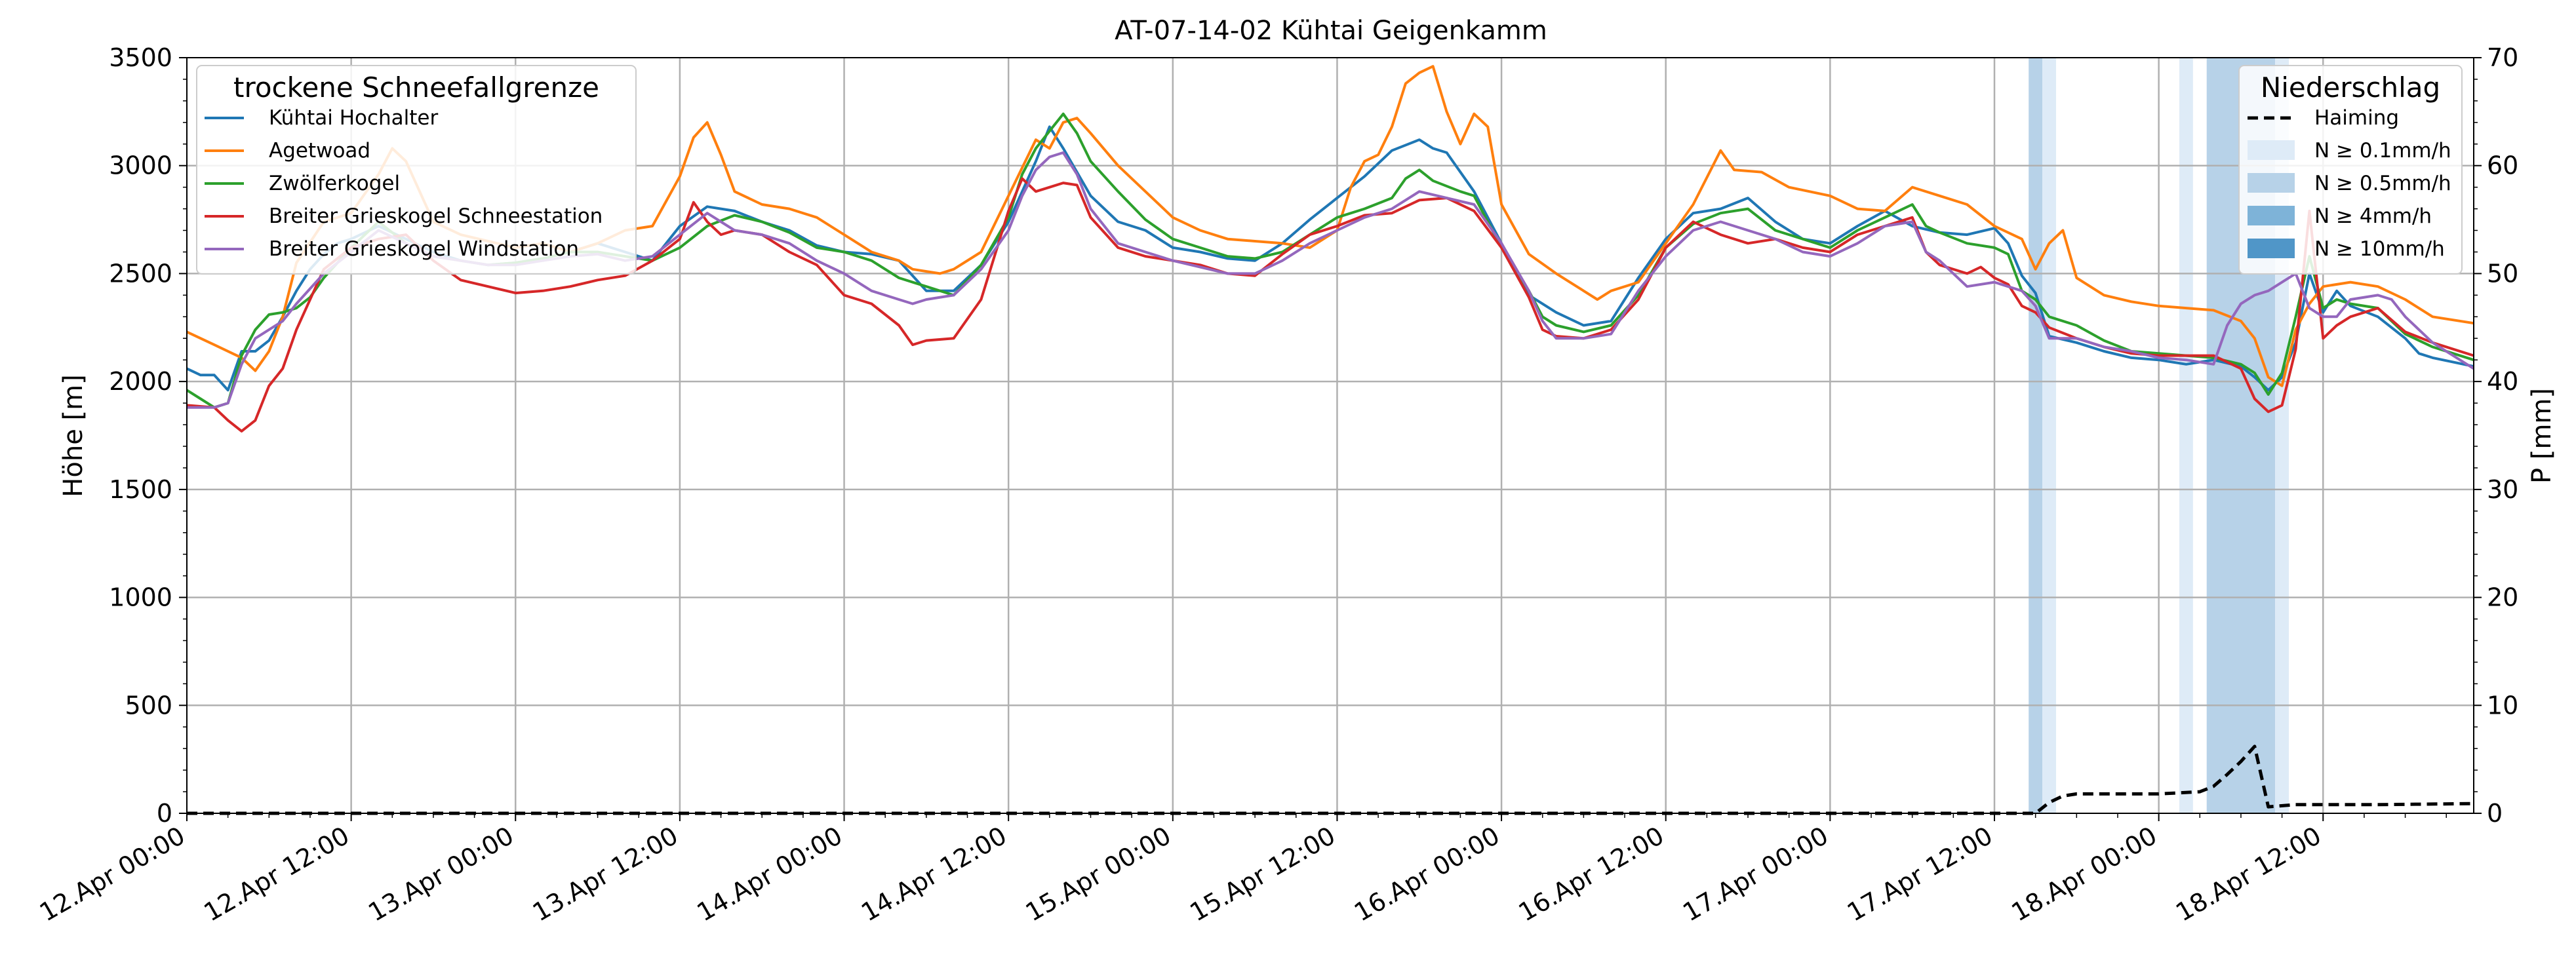 The image size is (2576, 966). Describe the element at coordinates (2502, 381) in the screenshot. I see `y-right-tick-label: 40` at that location.